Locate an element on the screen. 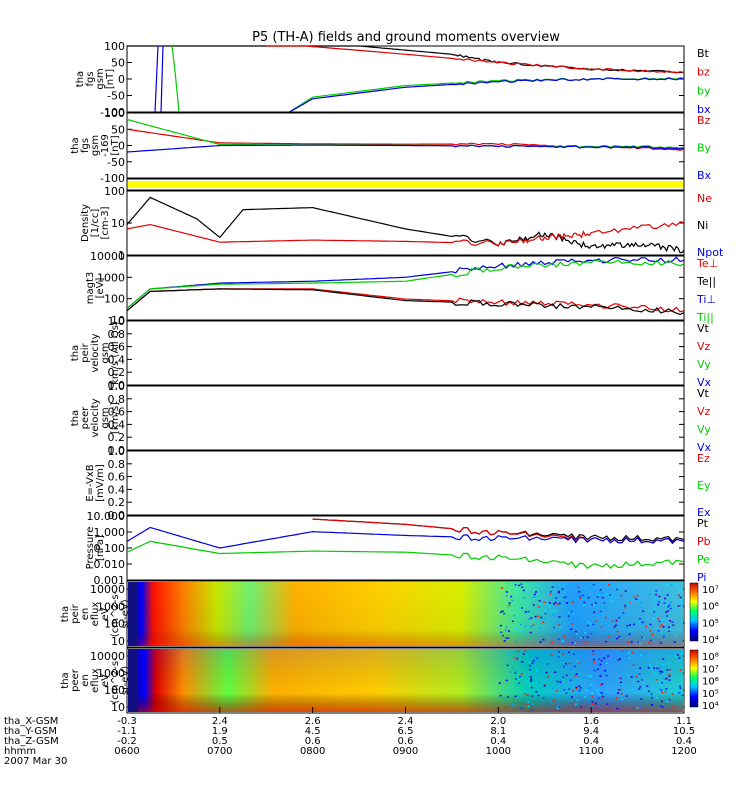 Image resolution: width=750 pixels, height=804 pixels. x-tick-label-y: 8.1 is located at coordinates (498, 731).